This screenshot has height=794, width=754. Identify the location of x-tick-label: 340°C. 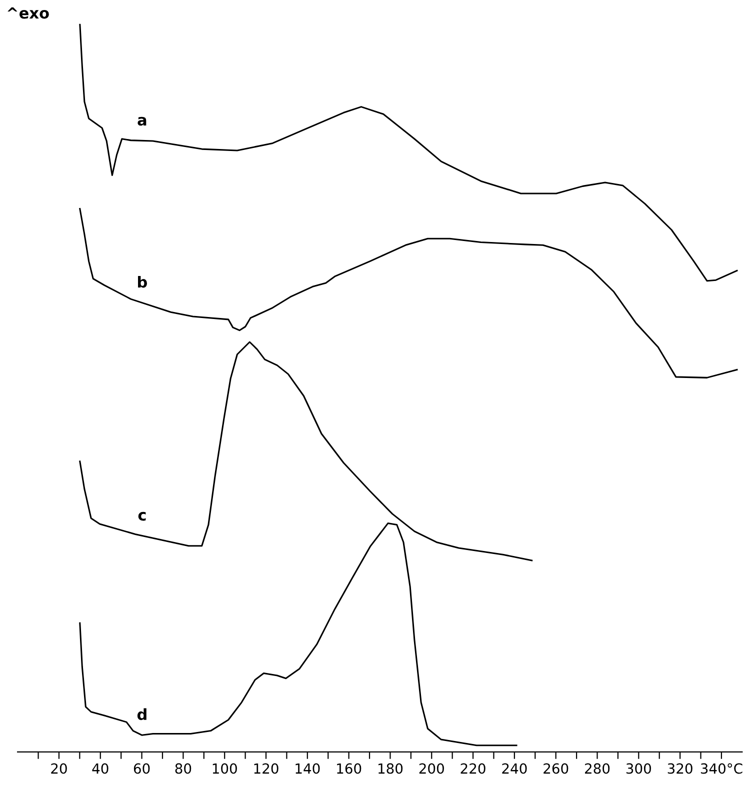
(721, 768).